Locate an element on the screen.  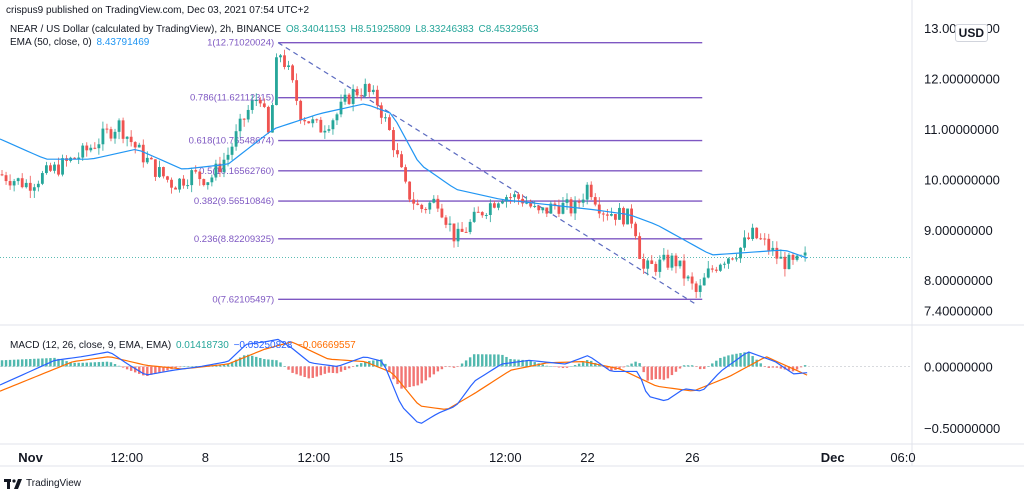
macd-signal-value: −0.06669557 is located at coordinates (326, 345).